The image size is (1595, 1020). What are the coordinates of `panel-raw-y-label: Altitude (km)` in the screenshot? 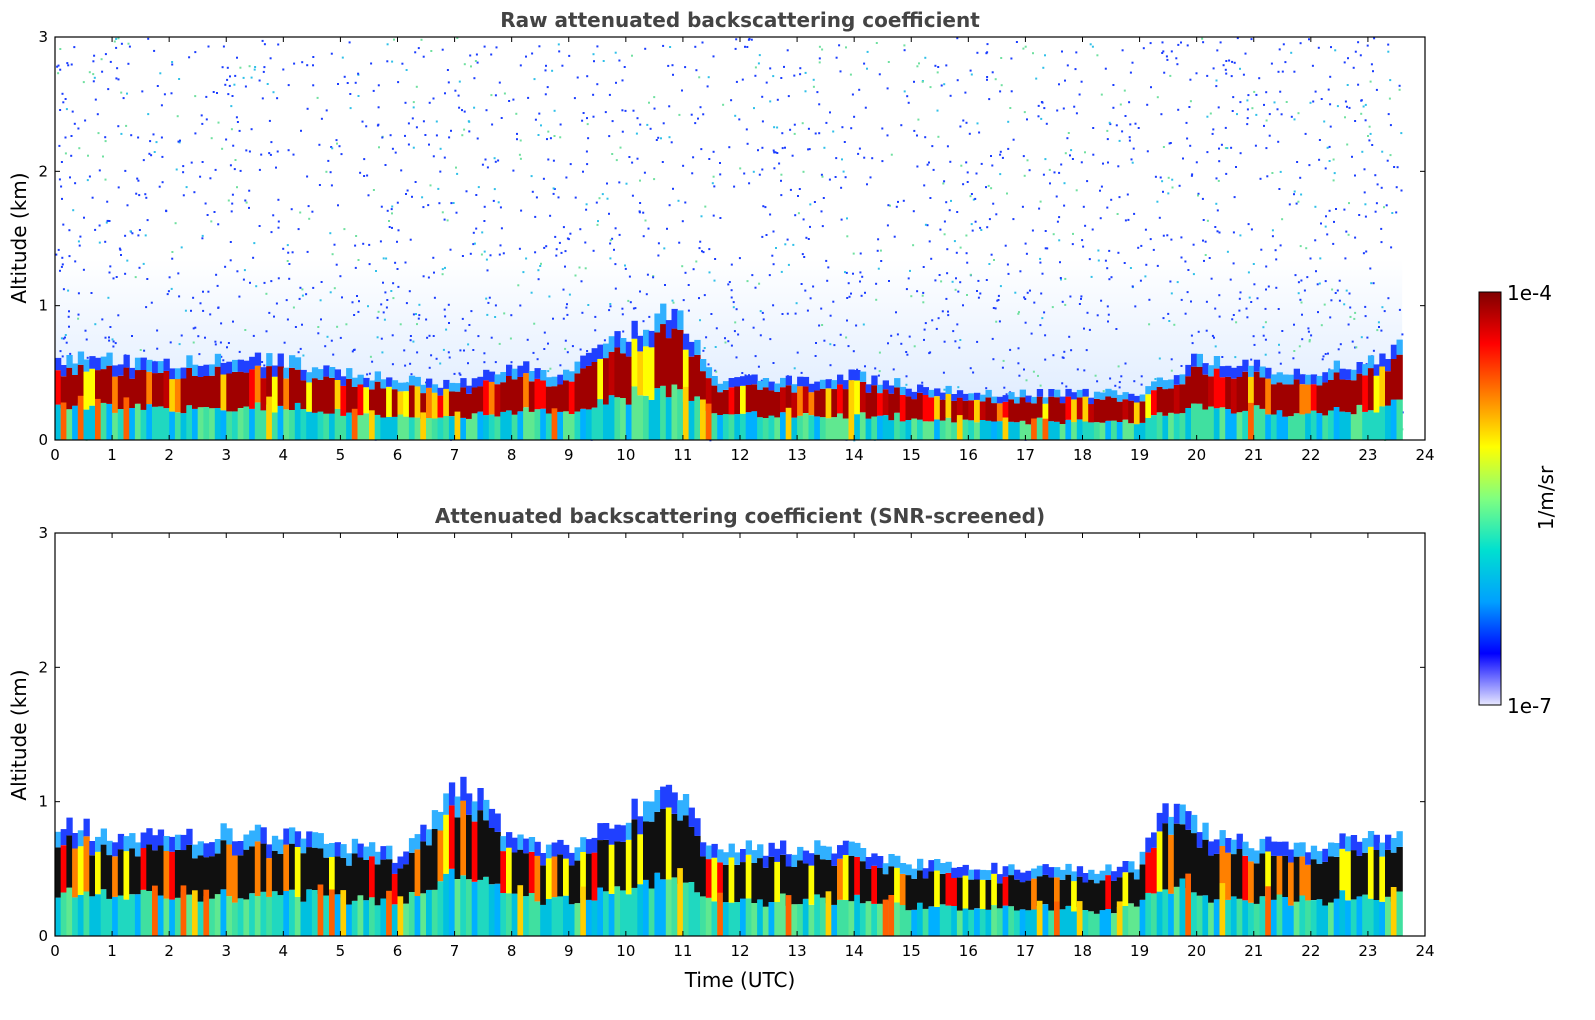 It's located at (19, 237).